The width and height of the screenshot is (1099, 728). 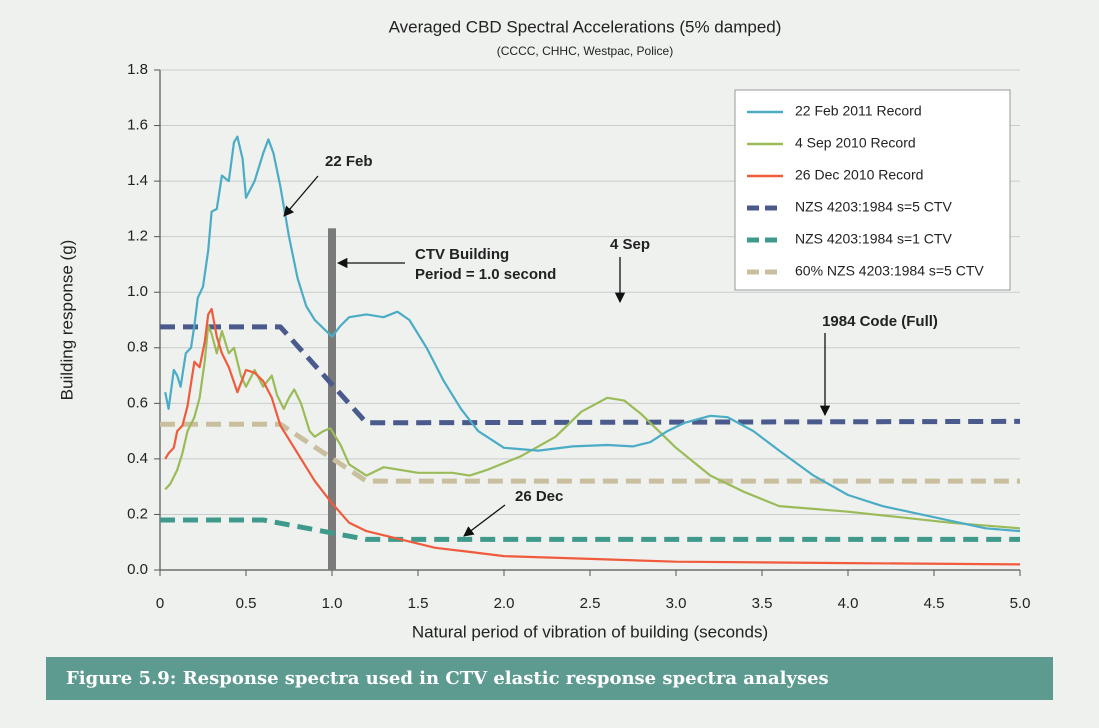 What do you see at coordinates (246, 603) in the screenshot?
I see `x-tick-label: 0.5` at bounding box center [246, 603].